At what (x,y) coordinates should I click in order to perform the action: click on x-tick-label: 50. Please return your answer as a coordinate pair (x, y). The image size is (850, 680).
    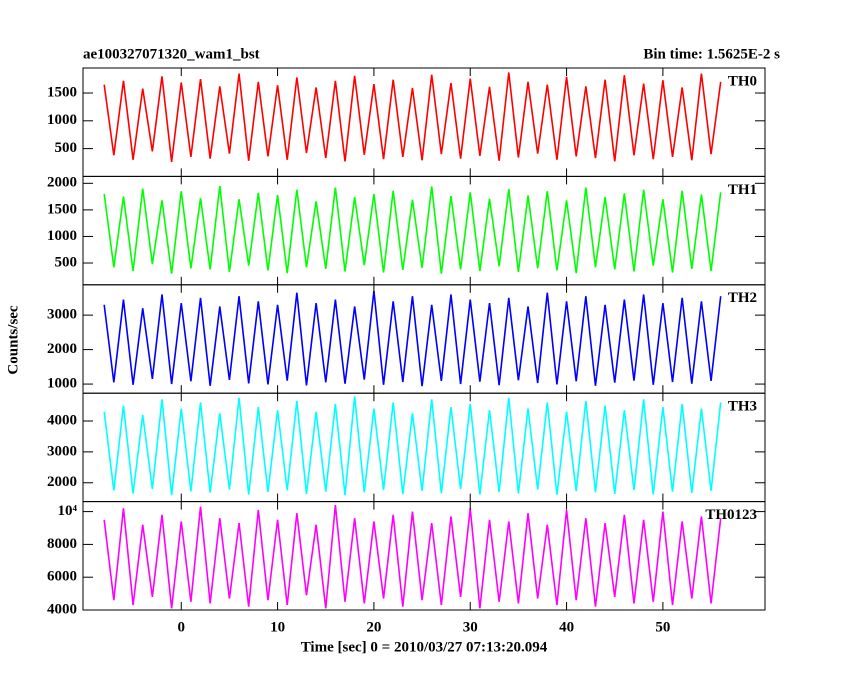
    Looking at the image, I should click on (662, 627).